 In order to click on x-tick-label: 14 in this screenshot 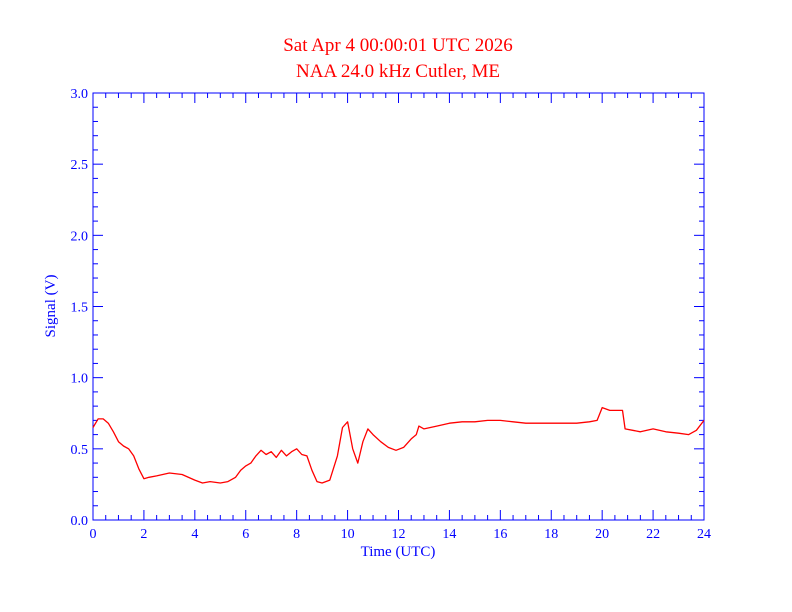, I will do `click(449, 534)`.